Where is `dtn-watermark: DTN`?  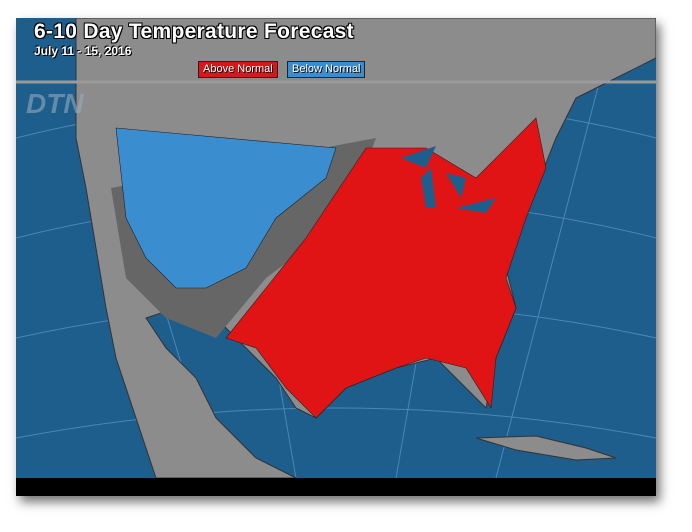 dtn-watermark: DTN is located at coordinates (55, 103).